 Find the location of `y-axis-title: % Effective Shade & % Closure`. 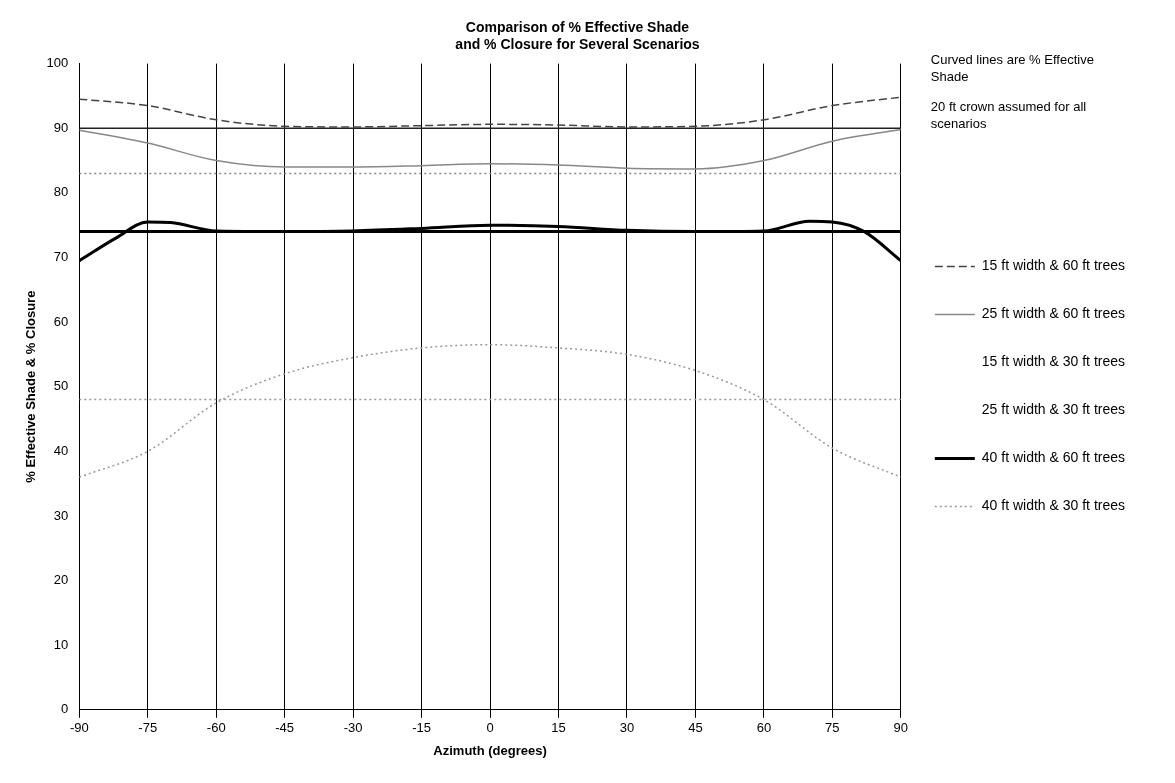

y-axis-title: % Effective Shade & % Closure is located at coordinates (31, 386).